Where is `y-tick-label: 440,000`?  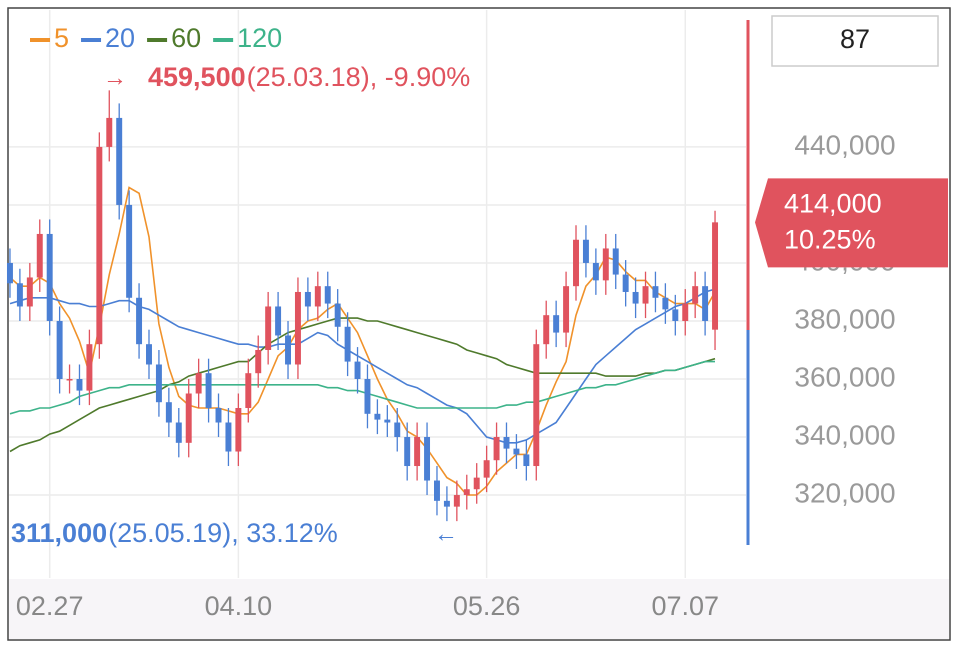
y-tick-label: 440,000 is located at coordinates (844, 144).